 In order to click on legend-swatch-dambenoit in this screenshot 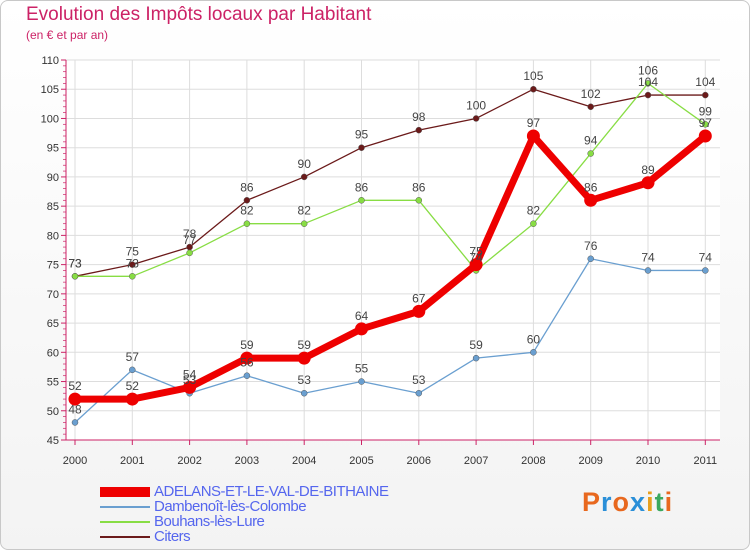, I will do `click(125, 506)`.